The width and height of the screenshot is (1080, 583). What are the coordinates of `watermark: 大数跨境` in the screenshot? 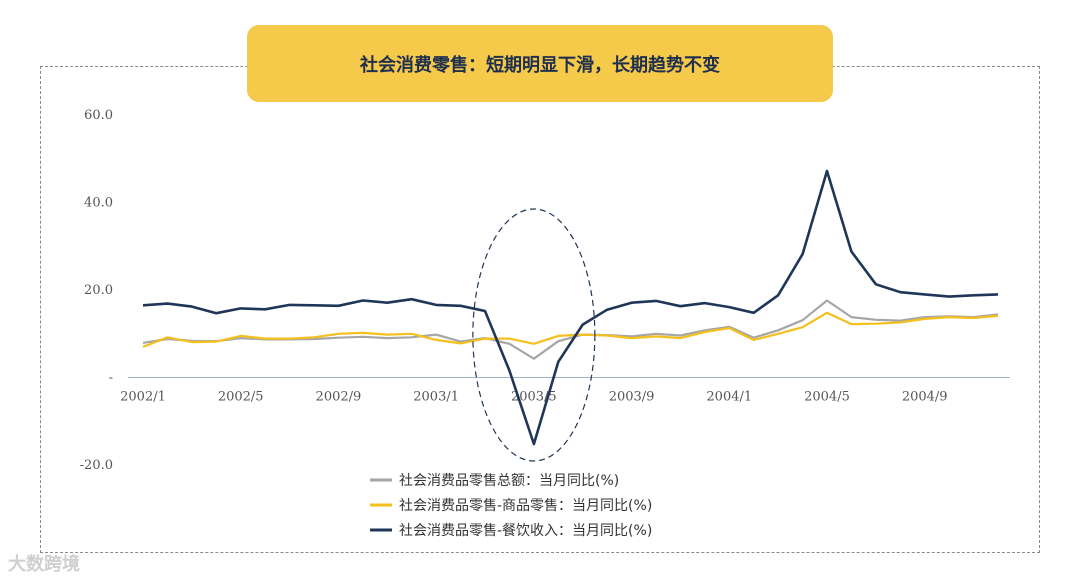 It's located at (44, 564).